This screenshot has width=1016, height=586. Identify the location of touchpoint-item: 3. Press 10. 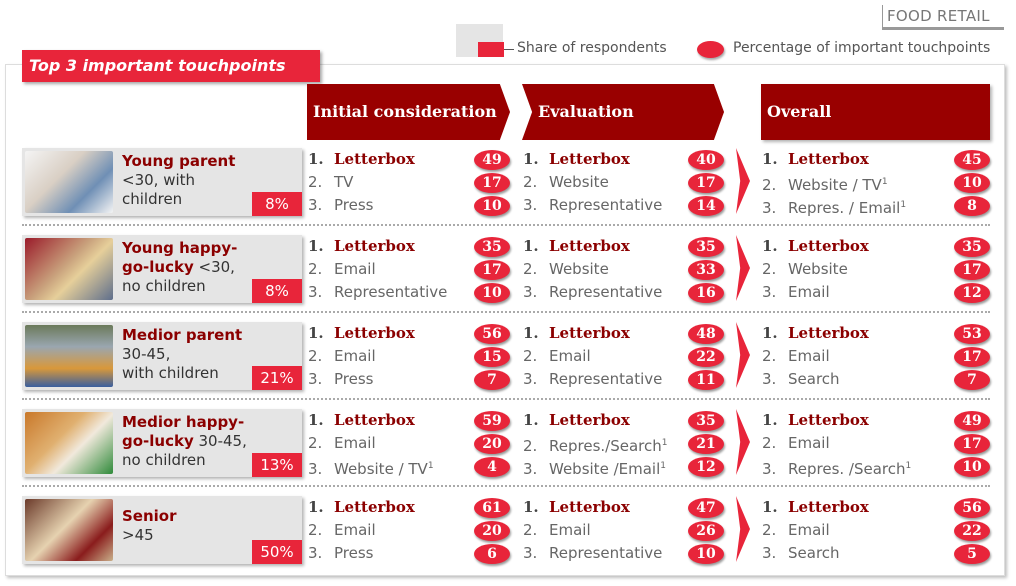
(409, 205).